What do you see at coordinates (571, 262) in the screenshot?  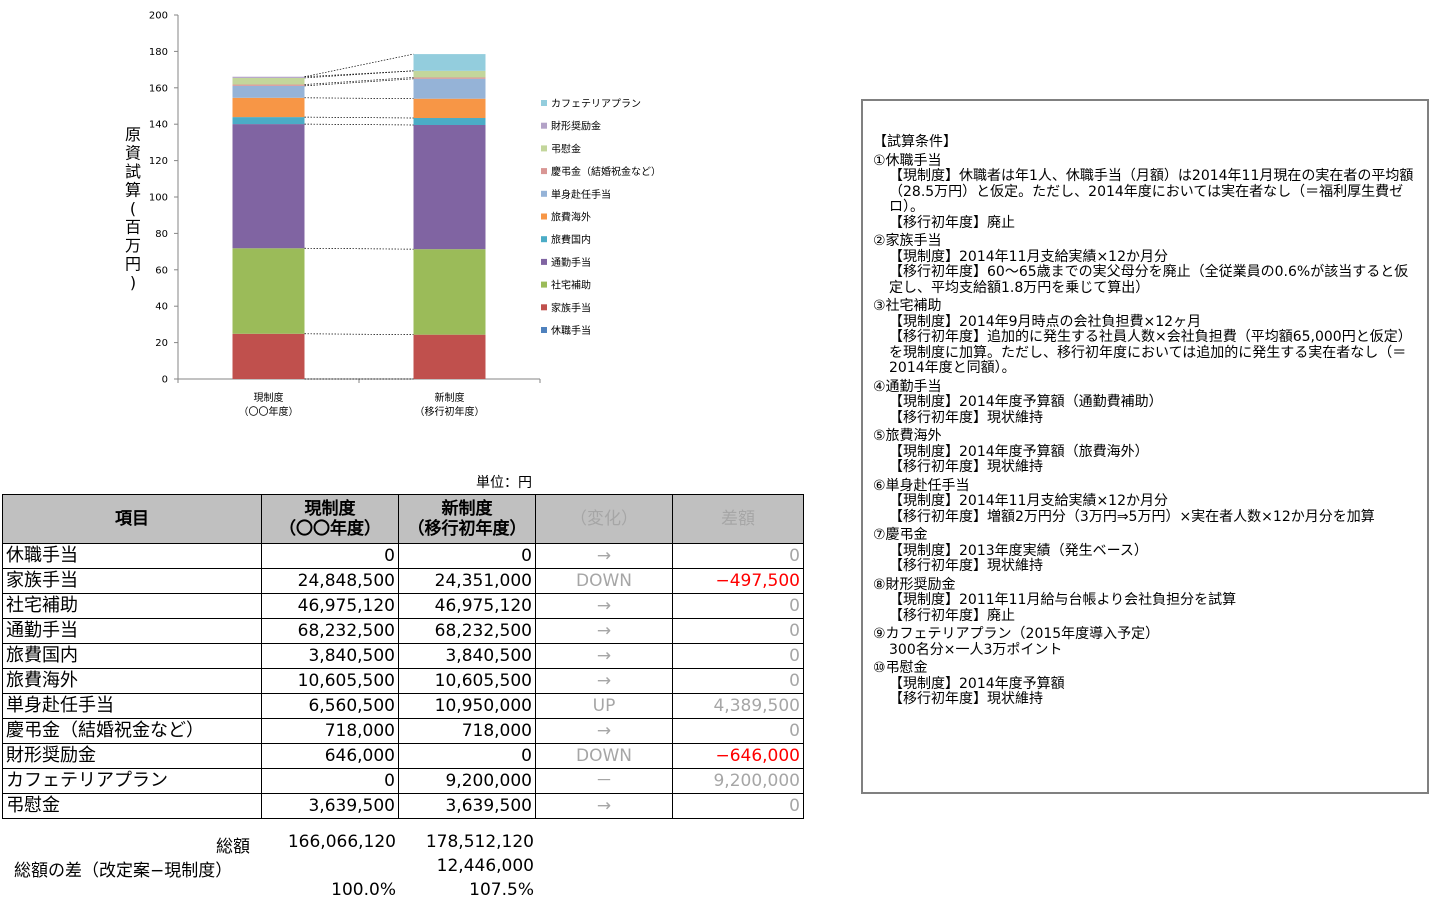 I see `legend-label: 通勤手当` at bounding box center [571, 262].